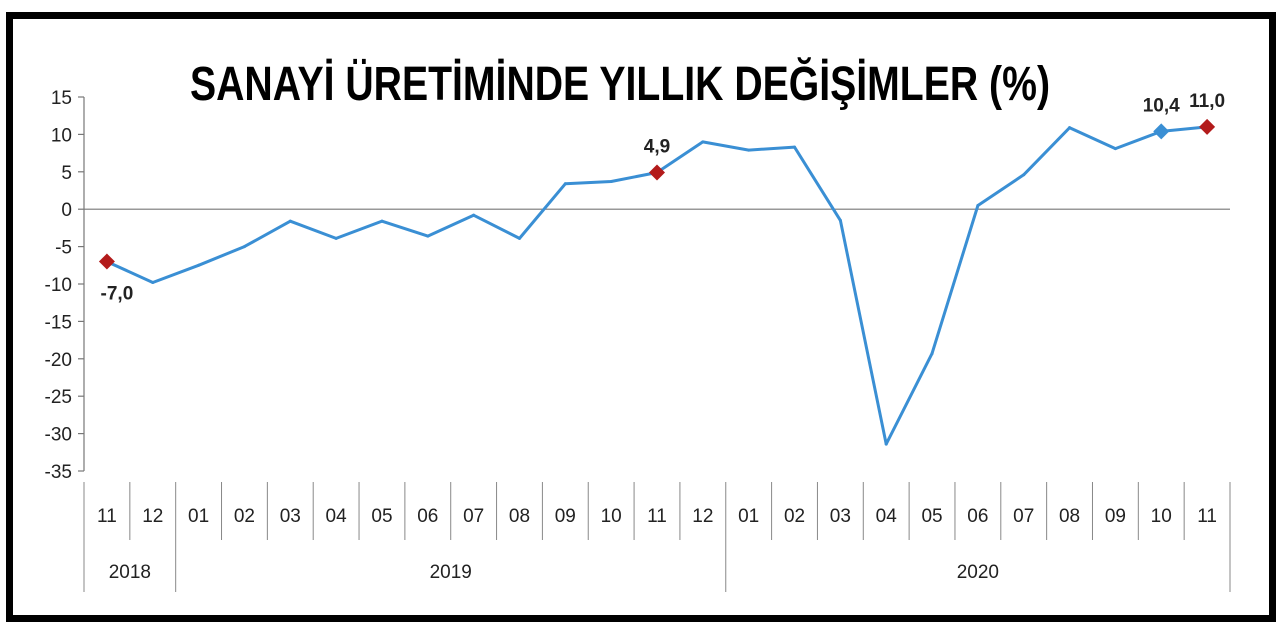 The image size is (1280, 640). Describe the element at coordinates (58, 397) in the screenshot. I see `y-tick-label: -25` at that location.